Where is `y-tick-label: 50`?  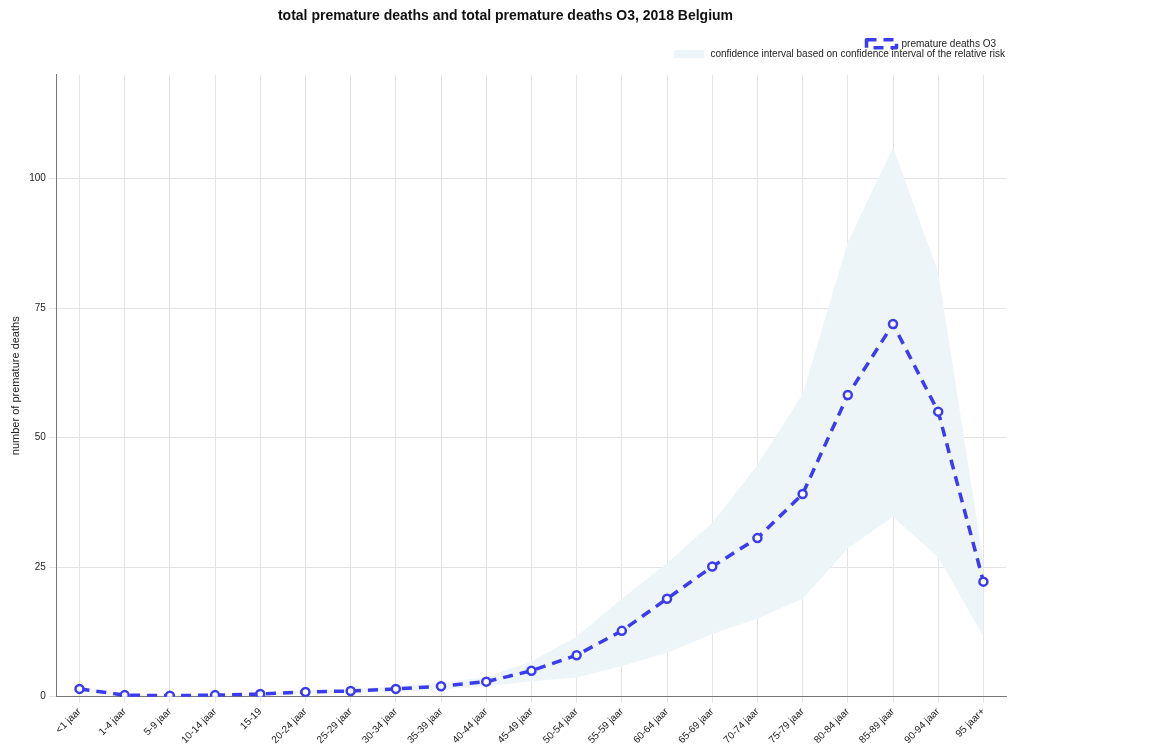 y-tick-label: 50 is located at coordinates (40, 437).